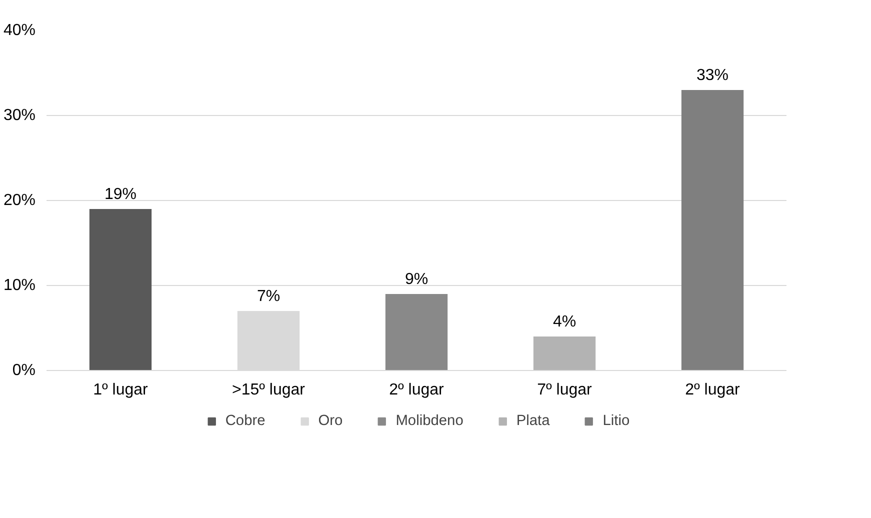  I want to click on legend-label: Litio, so click(616, 421).